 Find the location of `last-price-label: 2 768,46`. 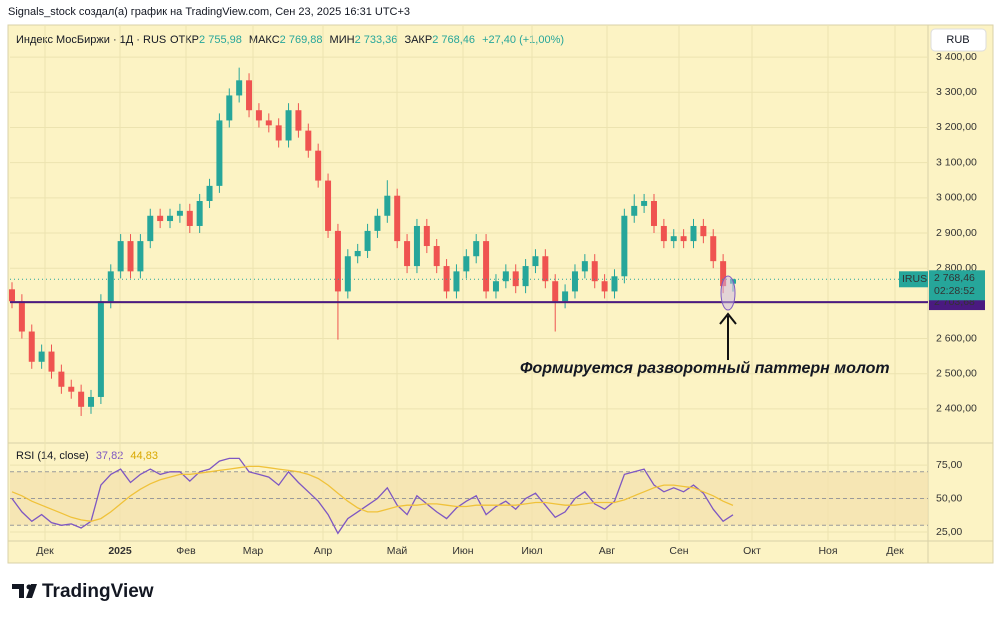

last-price-label: 2 768,46 is located at coordinates (954, 278).